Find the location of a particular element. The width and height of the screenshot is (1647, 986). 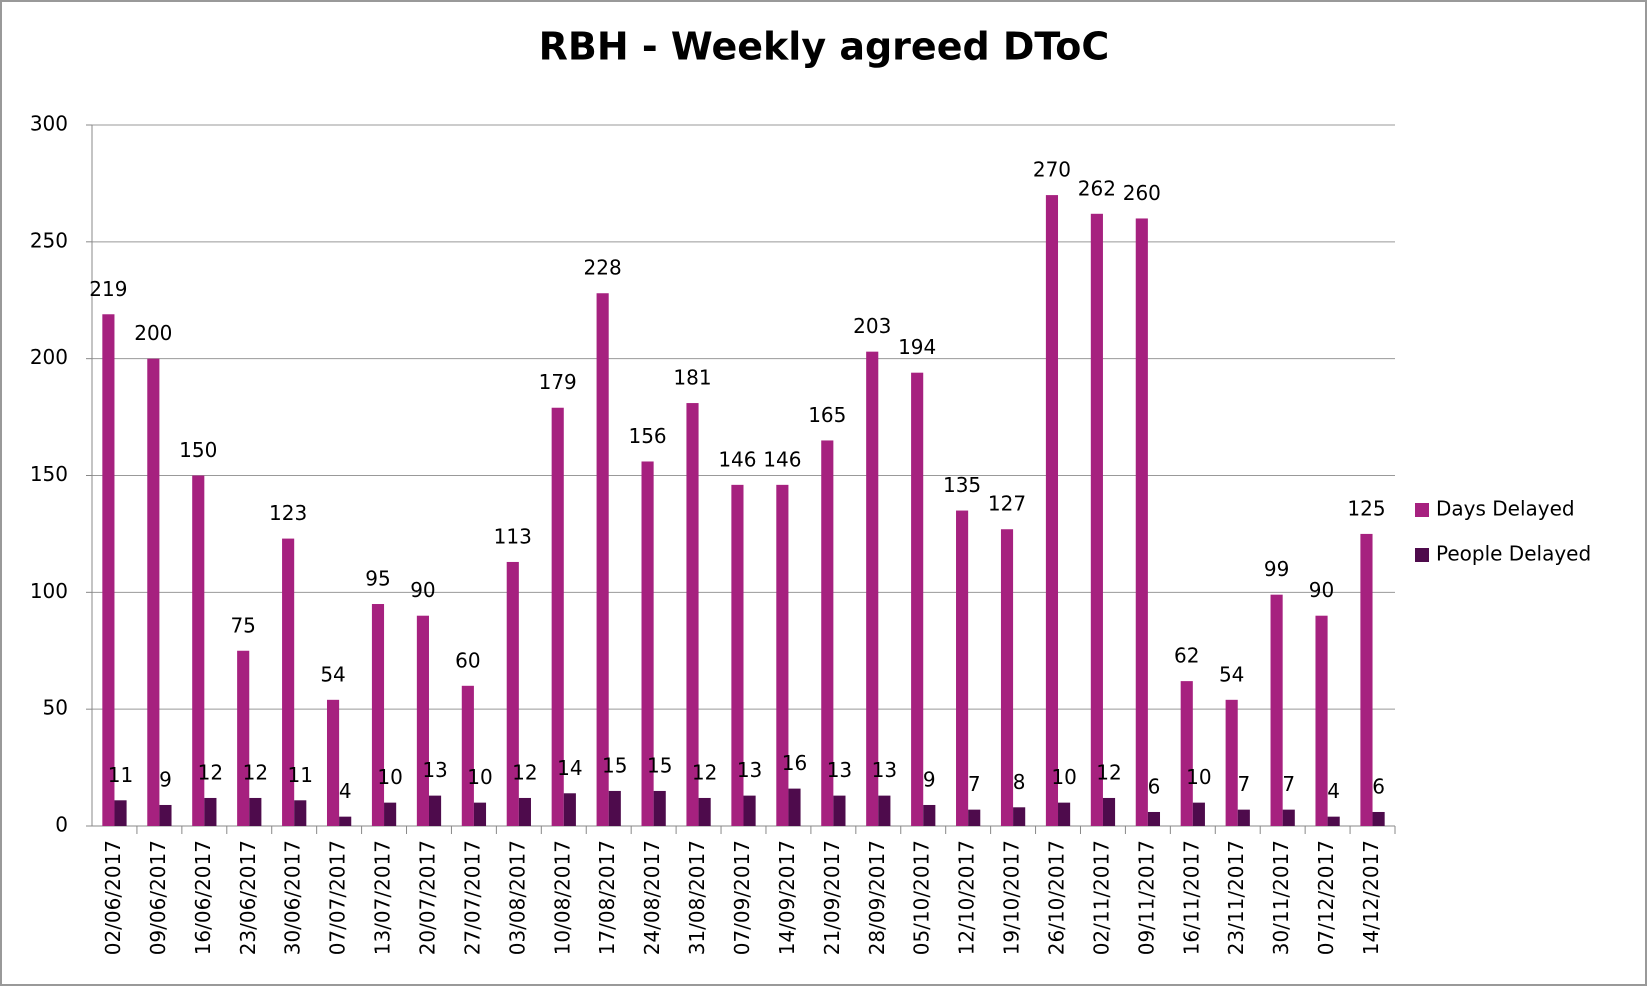

x-tick-label: 19/10/2017 is located at coordinates (1012, 897).